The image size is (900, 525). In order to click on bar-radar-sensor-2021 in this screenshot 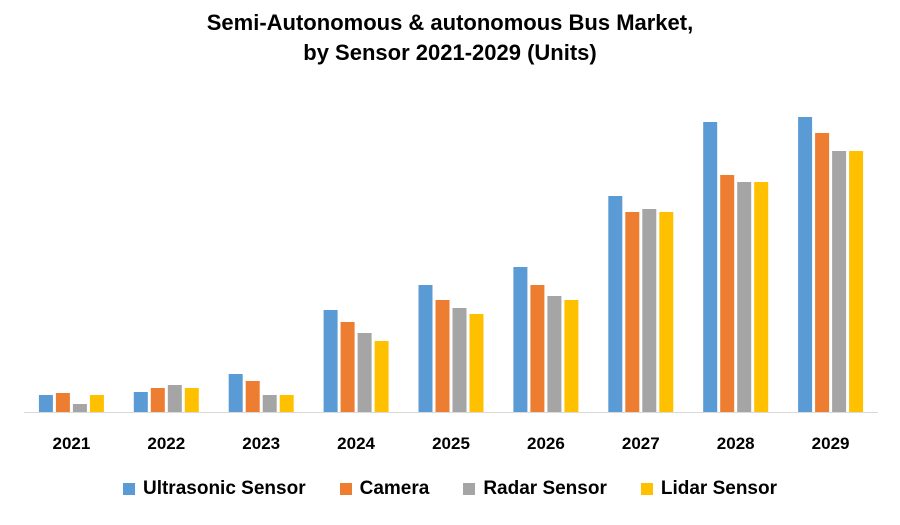, I will do `click(79, 408)`.